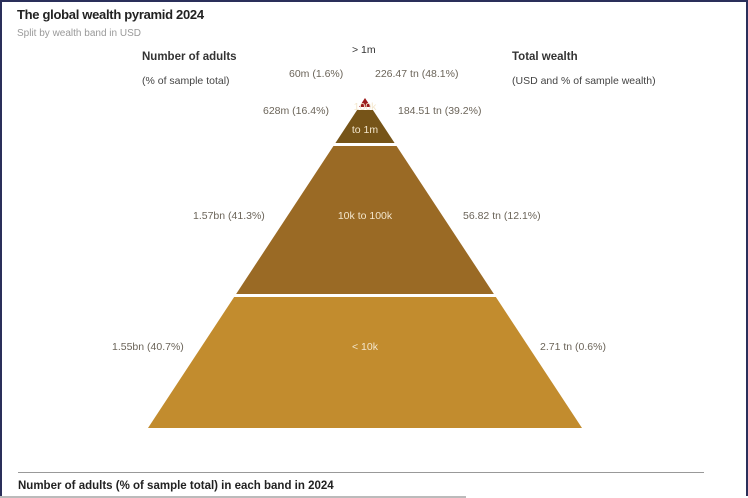 Image resolution: width=748 pixels, height=498 pixels. Describe the element at coordinates (365, 216) in the screenshot. I see `band-label-10k-100k: 10k to 100k` at that location.